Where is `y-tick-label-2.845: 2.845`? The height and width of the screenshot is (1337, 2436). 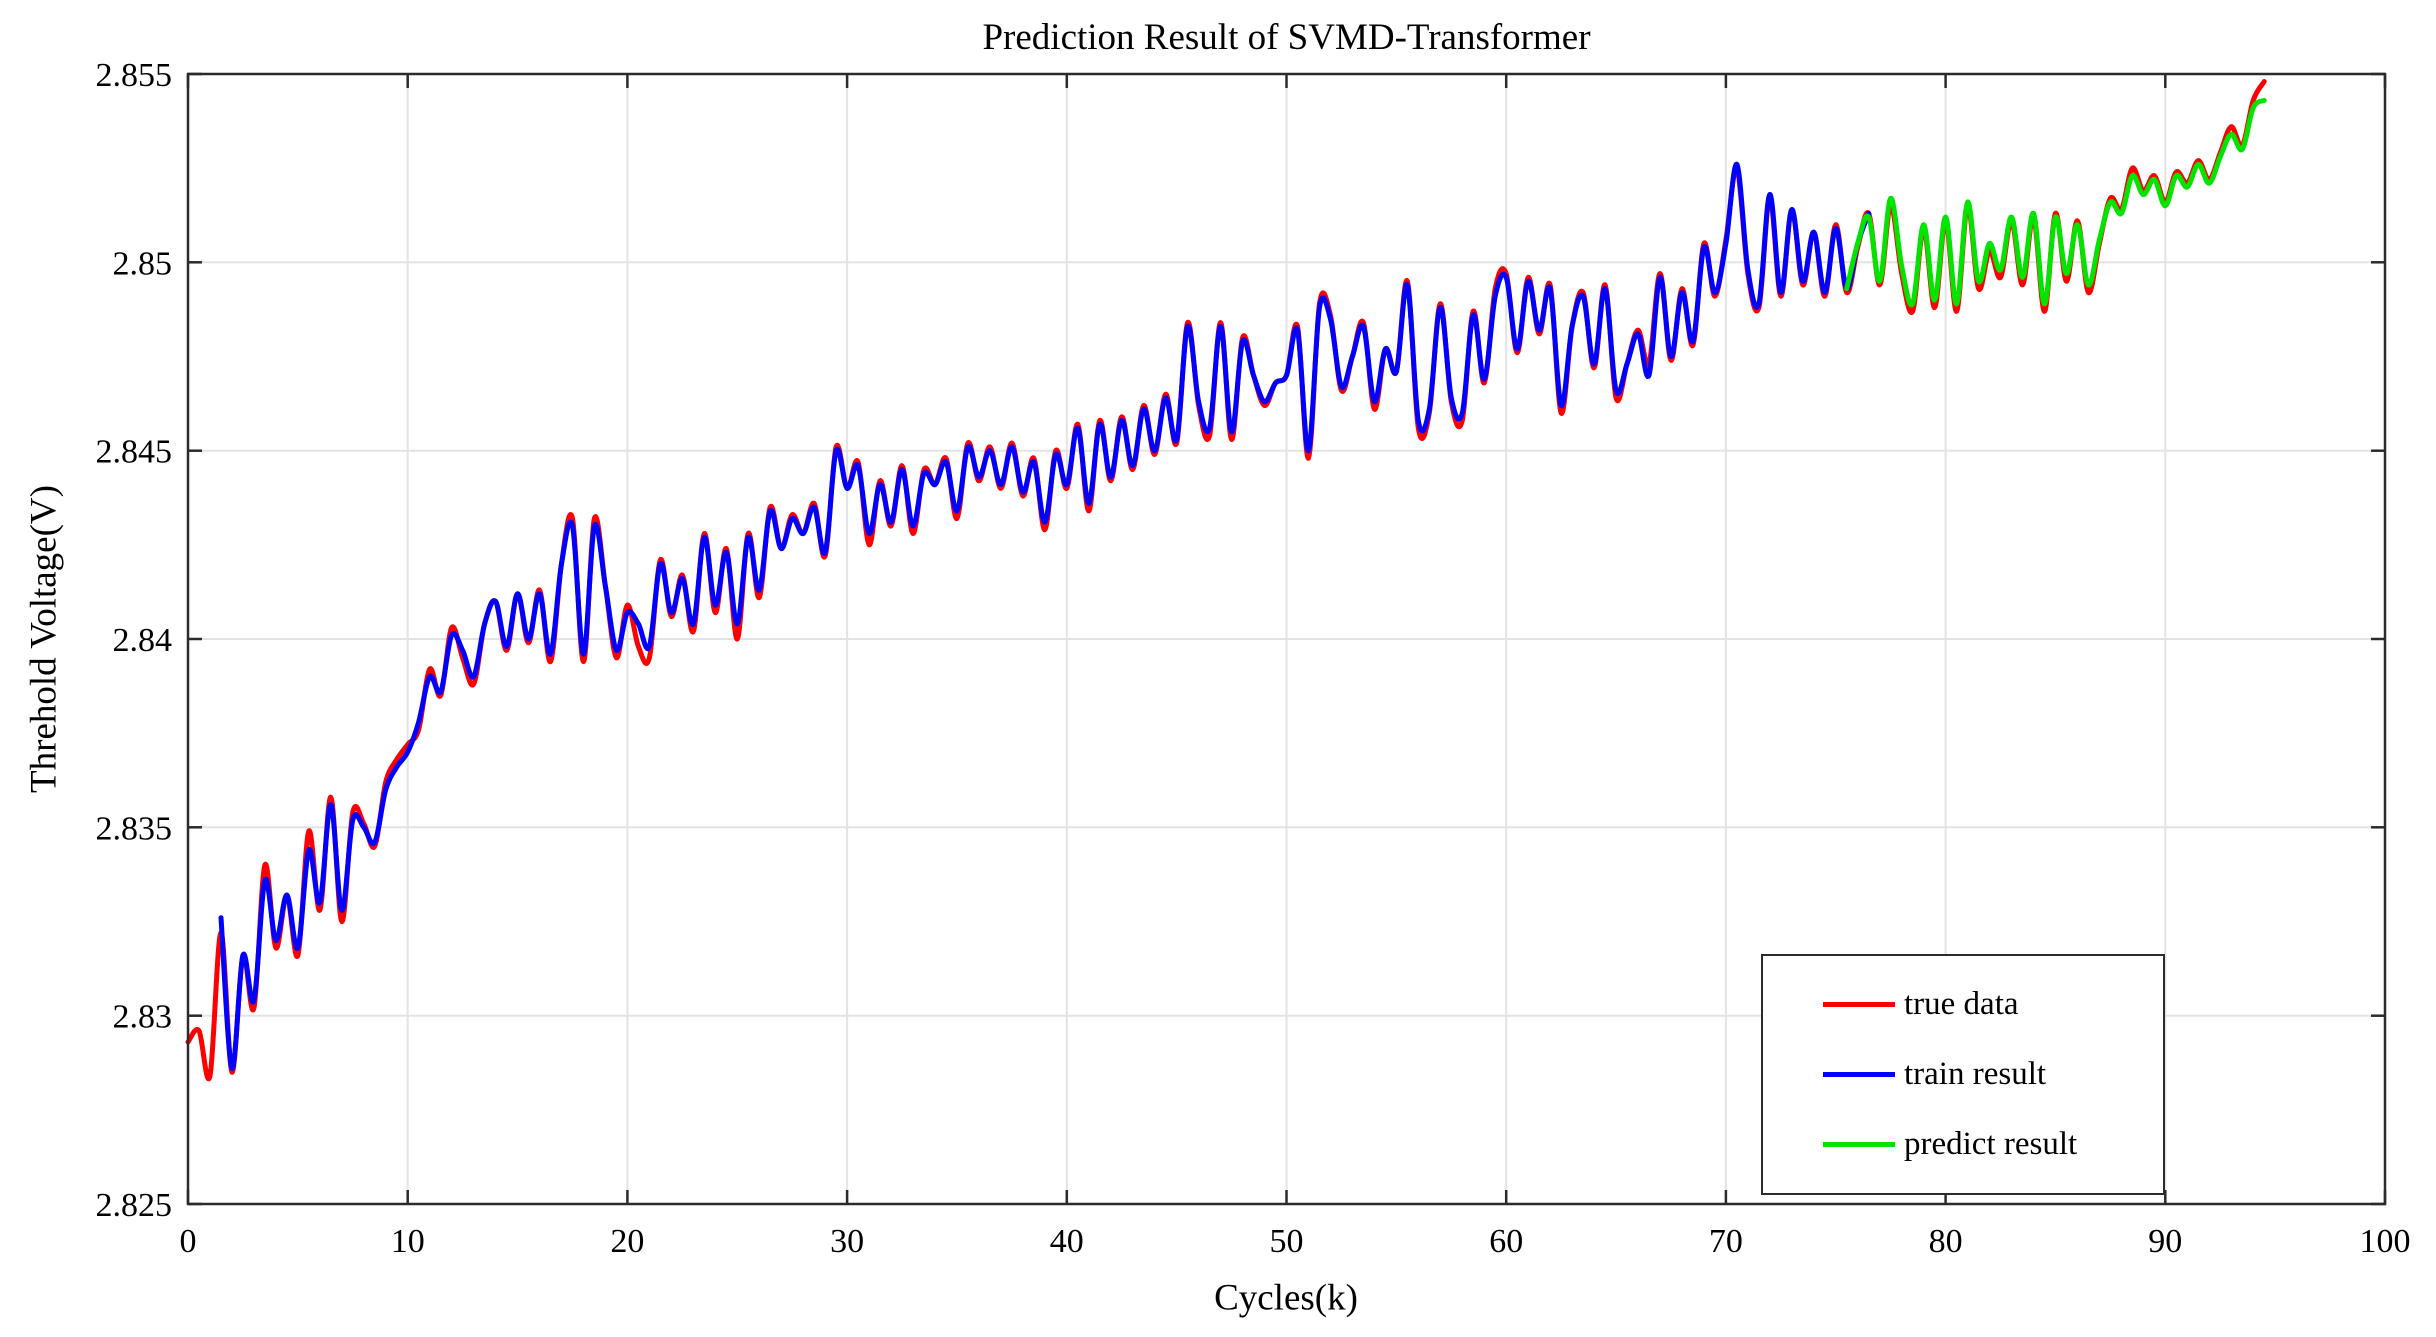
y-tick-label-2.845: 2.845 is located at coordinates (134, 452).